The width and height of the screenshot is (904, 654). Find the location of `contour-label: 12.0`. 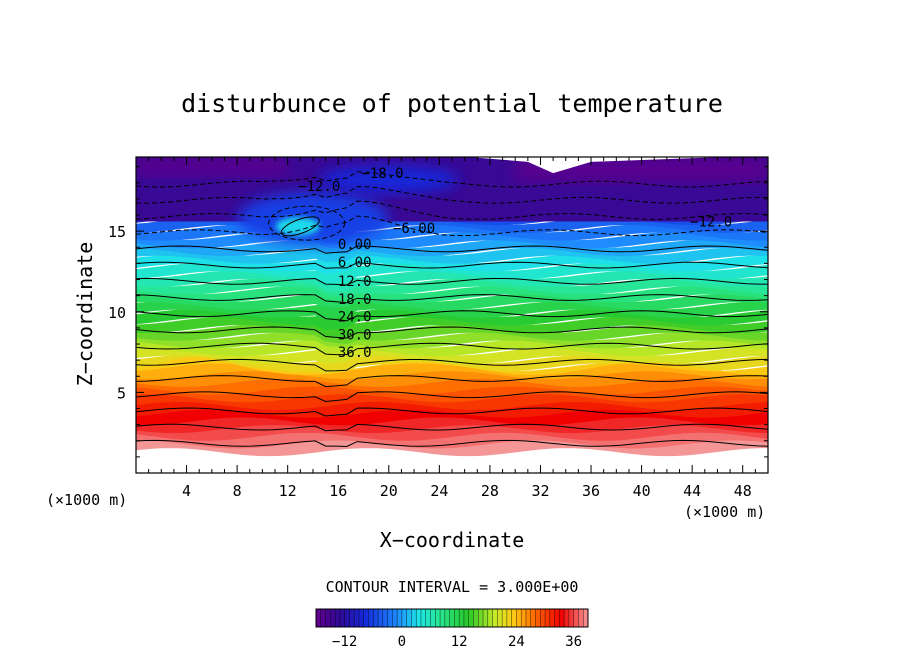

contour-label: 12.0 is located at coordinates (355, 282).